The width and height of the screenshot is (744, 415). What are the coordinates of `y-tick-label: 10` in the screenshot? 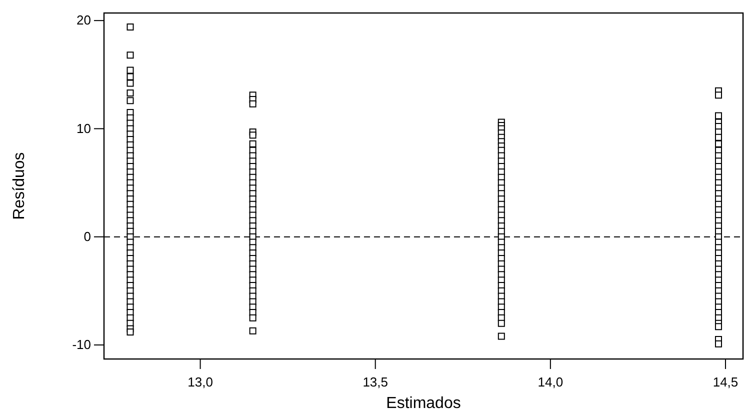 It's located at (83, 128).